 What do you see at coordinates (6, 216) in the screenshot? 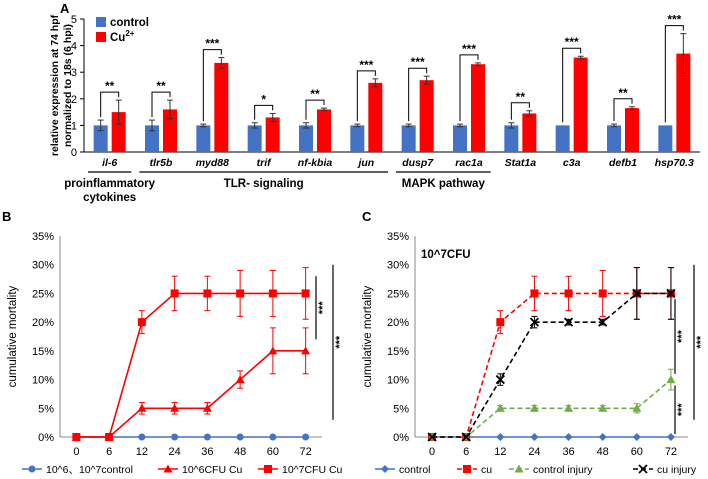
I see `panel-label-b: B` at bounding box center [6, 216].